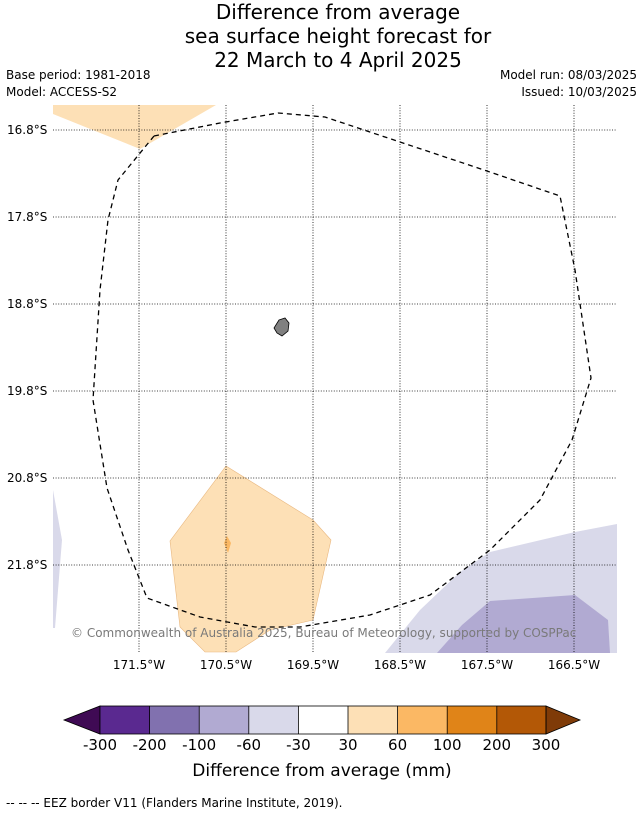 The width and height of the screenshot is (644, 816). What do you see at coordinates (81, 720) in the screenshot?
I see `colorbar-extend-low` at bounding box center [81, 720].